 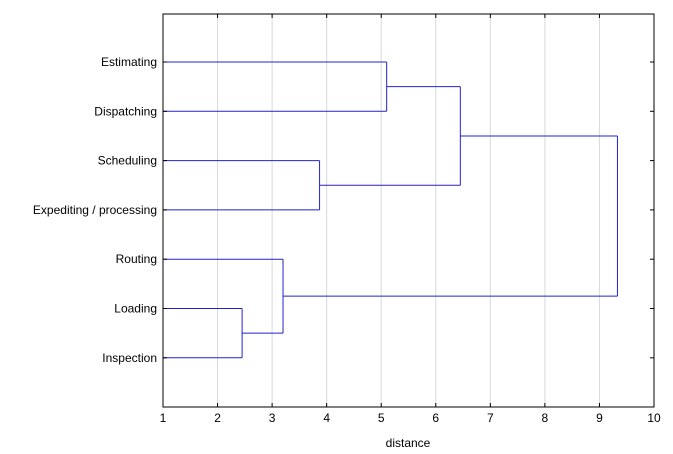 What do you see at coordinates (654, 418) in the screenshot?
I see `x-tick-label: 10` at bounding box center [654, 418].